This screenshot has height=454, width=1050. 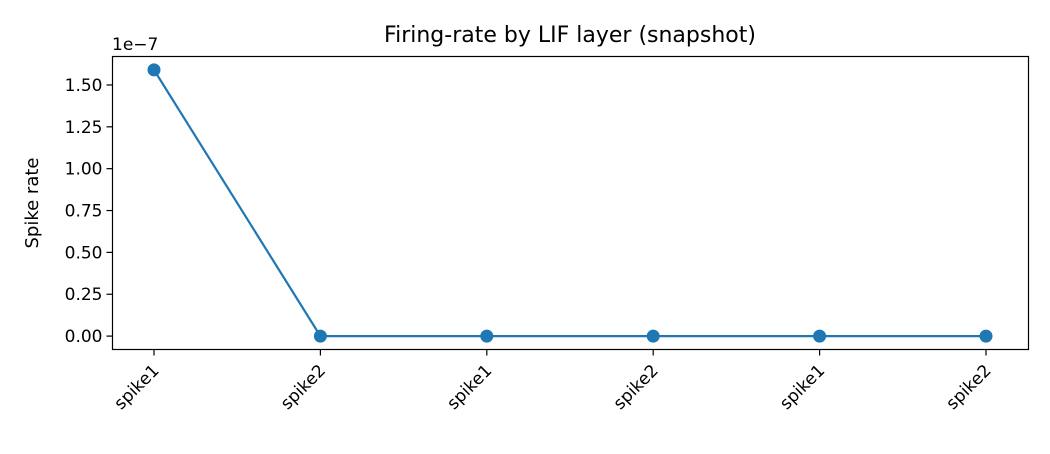 What do you see at coordinates (570, 35) in the screenshot?
I see `chart-title: Firing-rate by LIF layer (snapshot)` at bounding box center [570, 35].